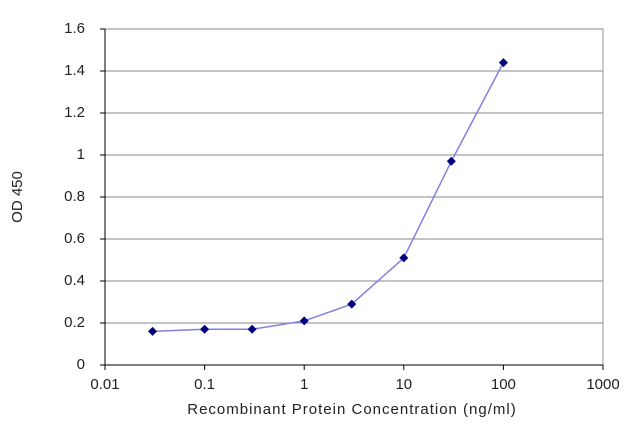 The width and height of the screenshot is (640, 427). What do you see at coordinates (74, 280) in the screenshot?
I see `y-tick-label: 0.4` at bounding box center [74, 280].